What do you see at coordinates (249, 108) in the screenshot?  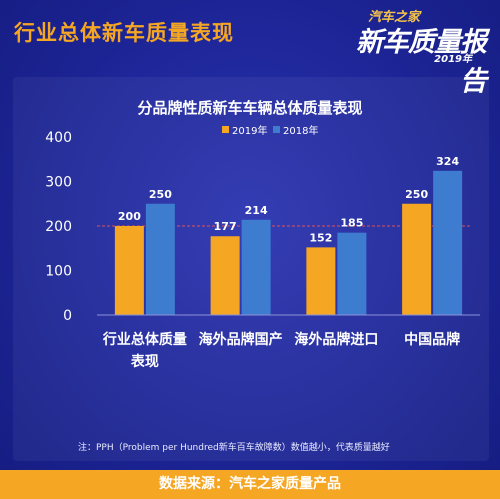 I see `chart-title: 分品牌性质新车车辆总体质量表现` at bounding box center [249, 108].